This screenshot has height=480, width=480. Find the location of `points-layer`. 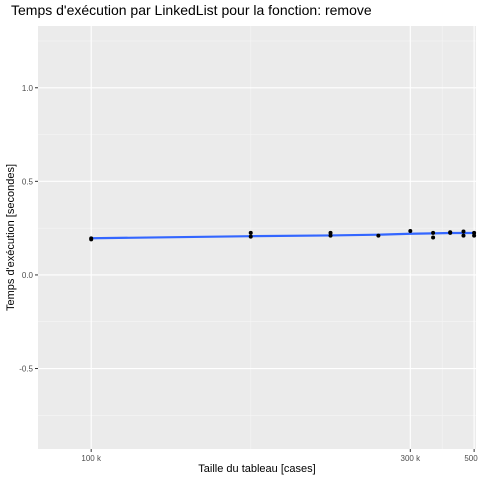

points-layer is located at coordinates (283, 235).